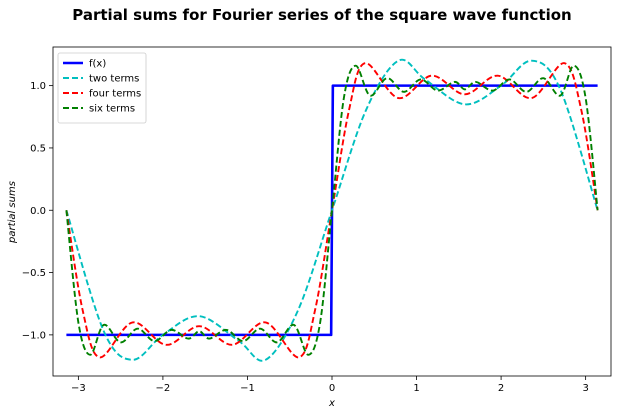 The image size is (617, 414). Describe the element at coordinates (331, 403) in the screenshot. I see `x-axis-label: x` at that location.